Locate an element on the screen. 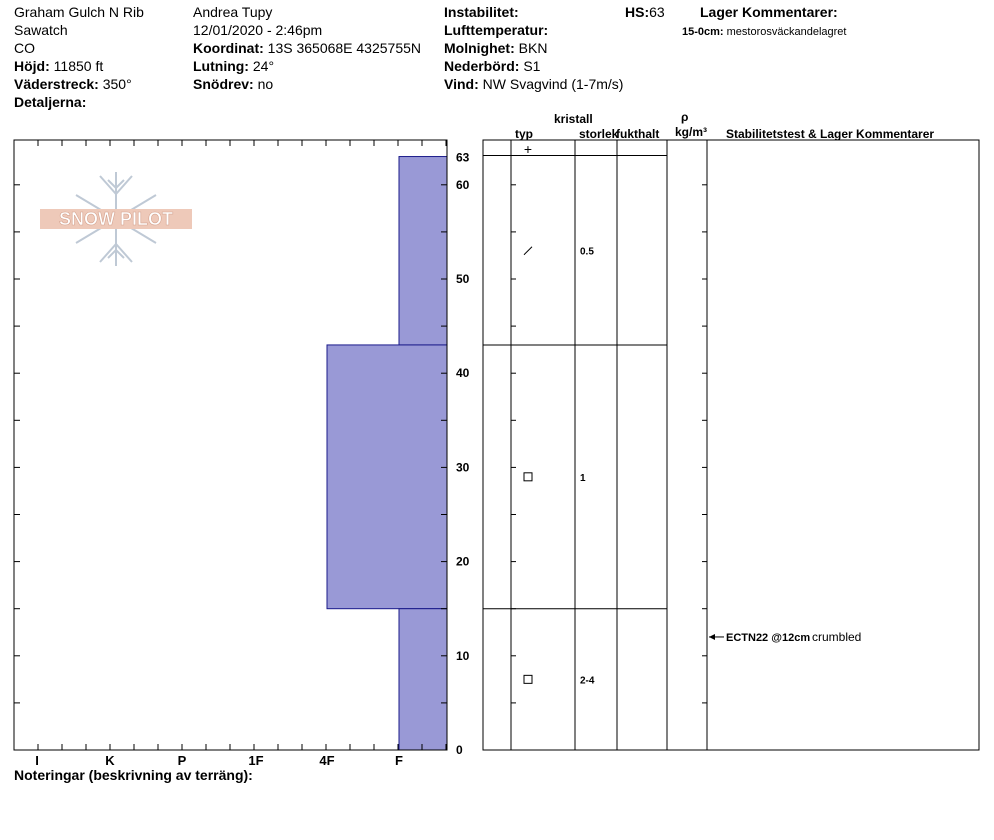  slope-row: Lutning: 24° is located at coordinates (233, 66).